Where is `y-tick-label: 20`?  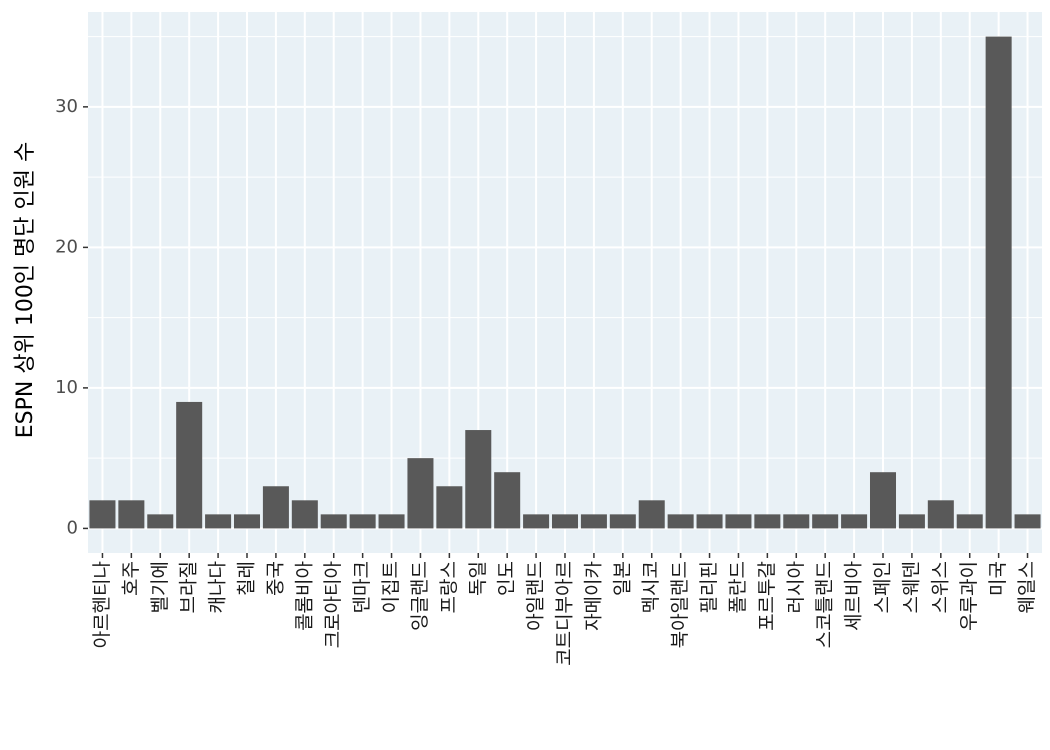 y-tick-label: 20 is located at coordinates (66, 246).